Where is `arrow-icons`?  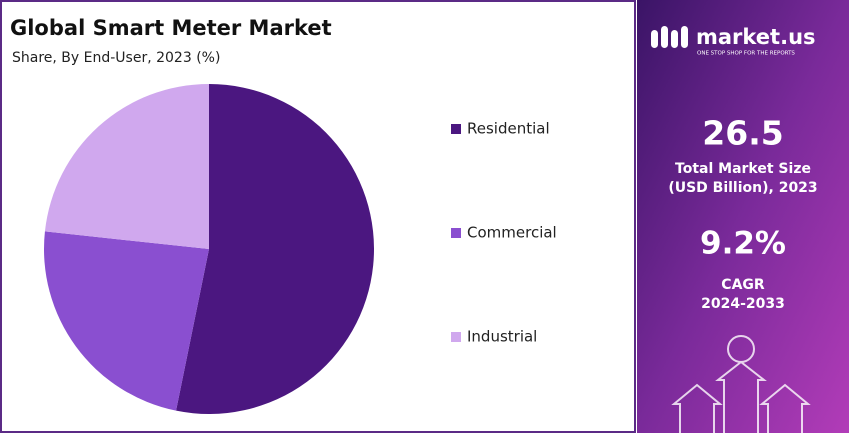
arrow-icons is located at coordinates (741, 384).